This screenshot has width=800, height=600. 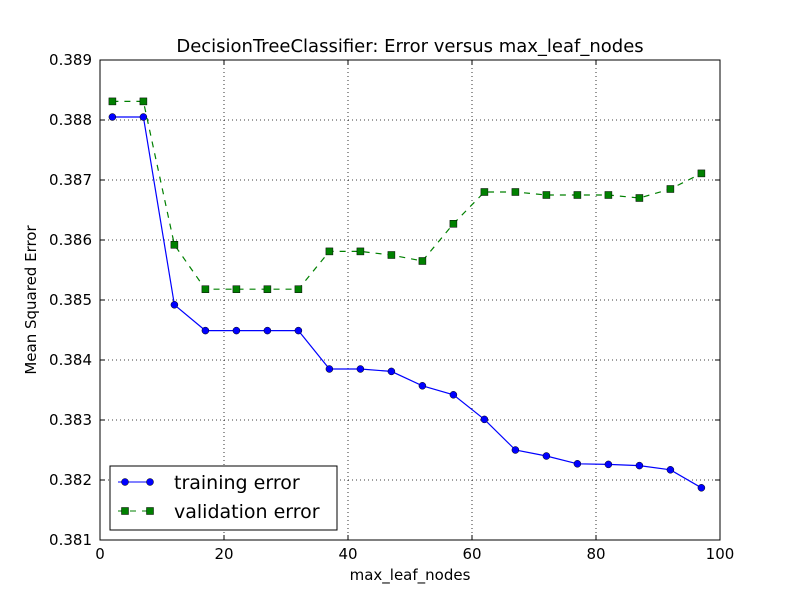 What do you see at coordinates (70, 240) in the screenshot?
I see `y-tick-label: 0.386` at bounding box center [70, 240].